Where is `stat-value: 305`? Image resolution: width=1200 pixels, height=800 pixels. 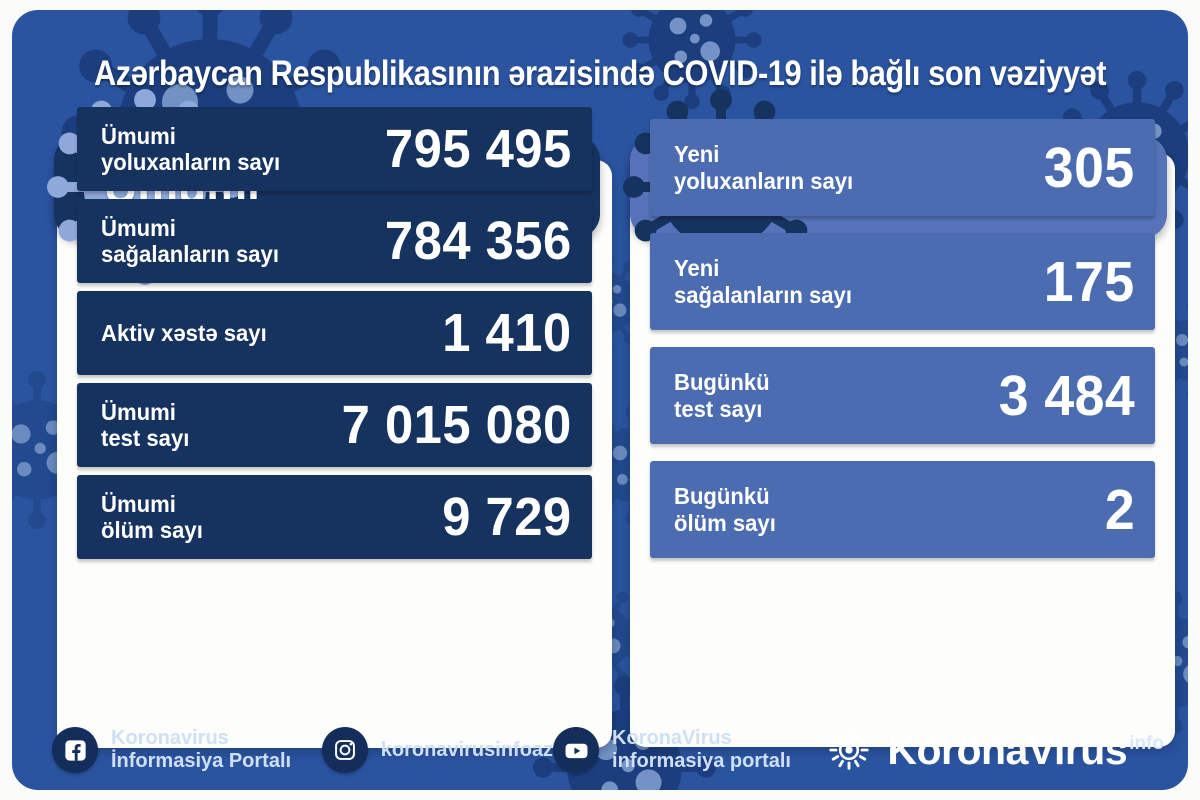
stat-value: 305 is located at coordinates (1089, 167).